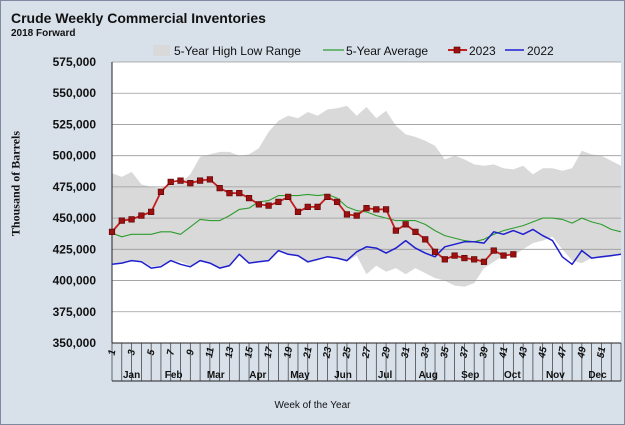 This screenshot has height=425, width=625. What do you see at coordinates (132, 352) in the screenshot?
I see `x-tick-label: 3` at bounding box center [132, 352].